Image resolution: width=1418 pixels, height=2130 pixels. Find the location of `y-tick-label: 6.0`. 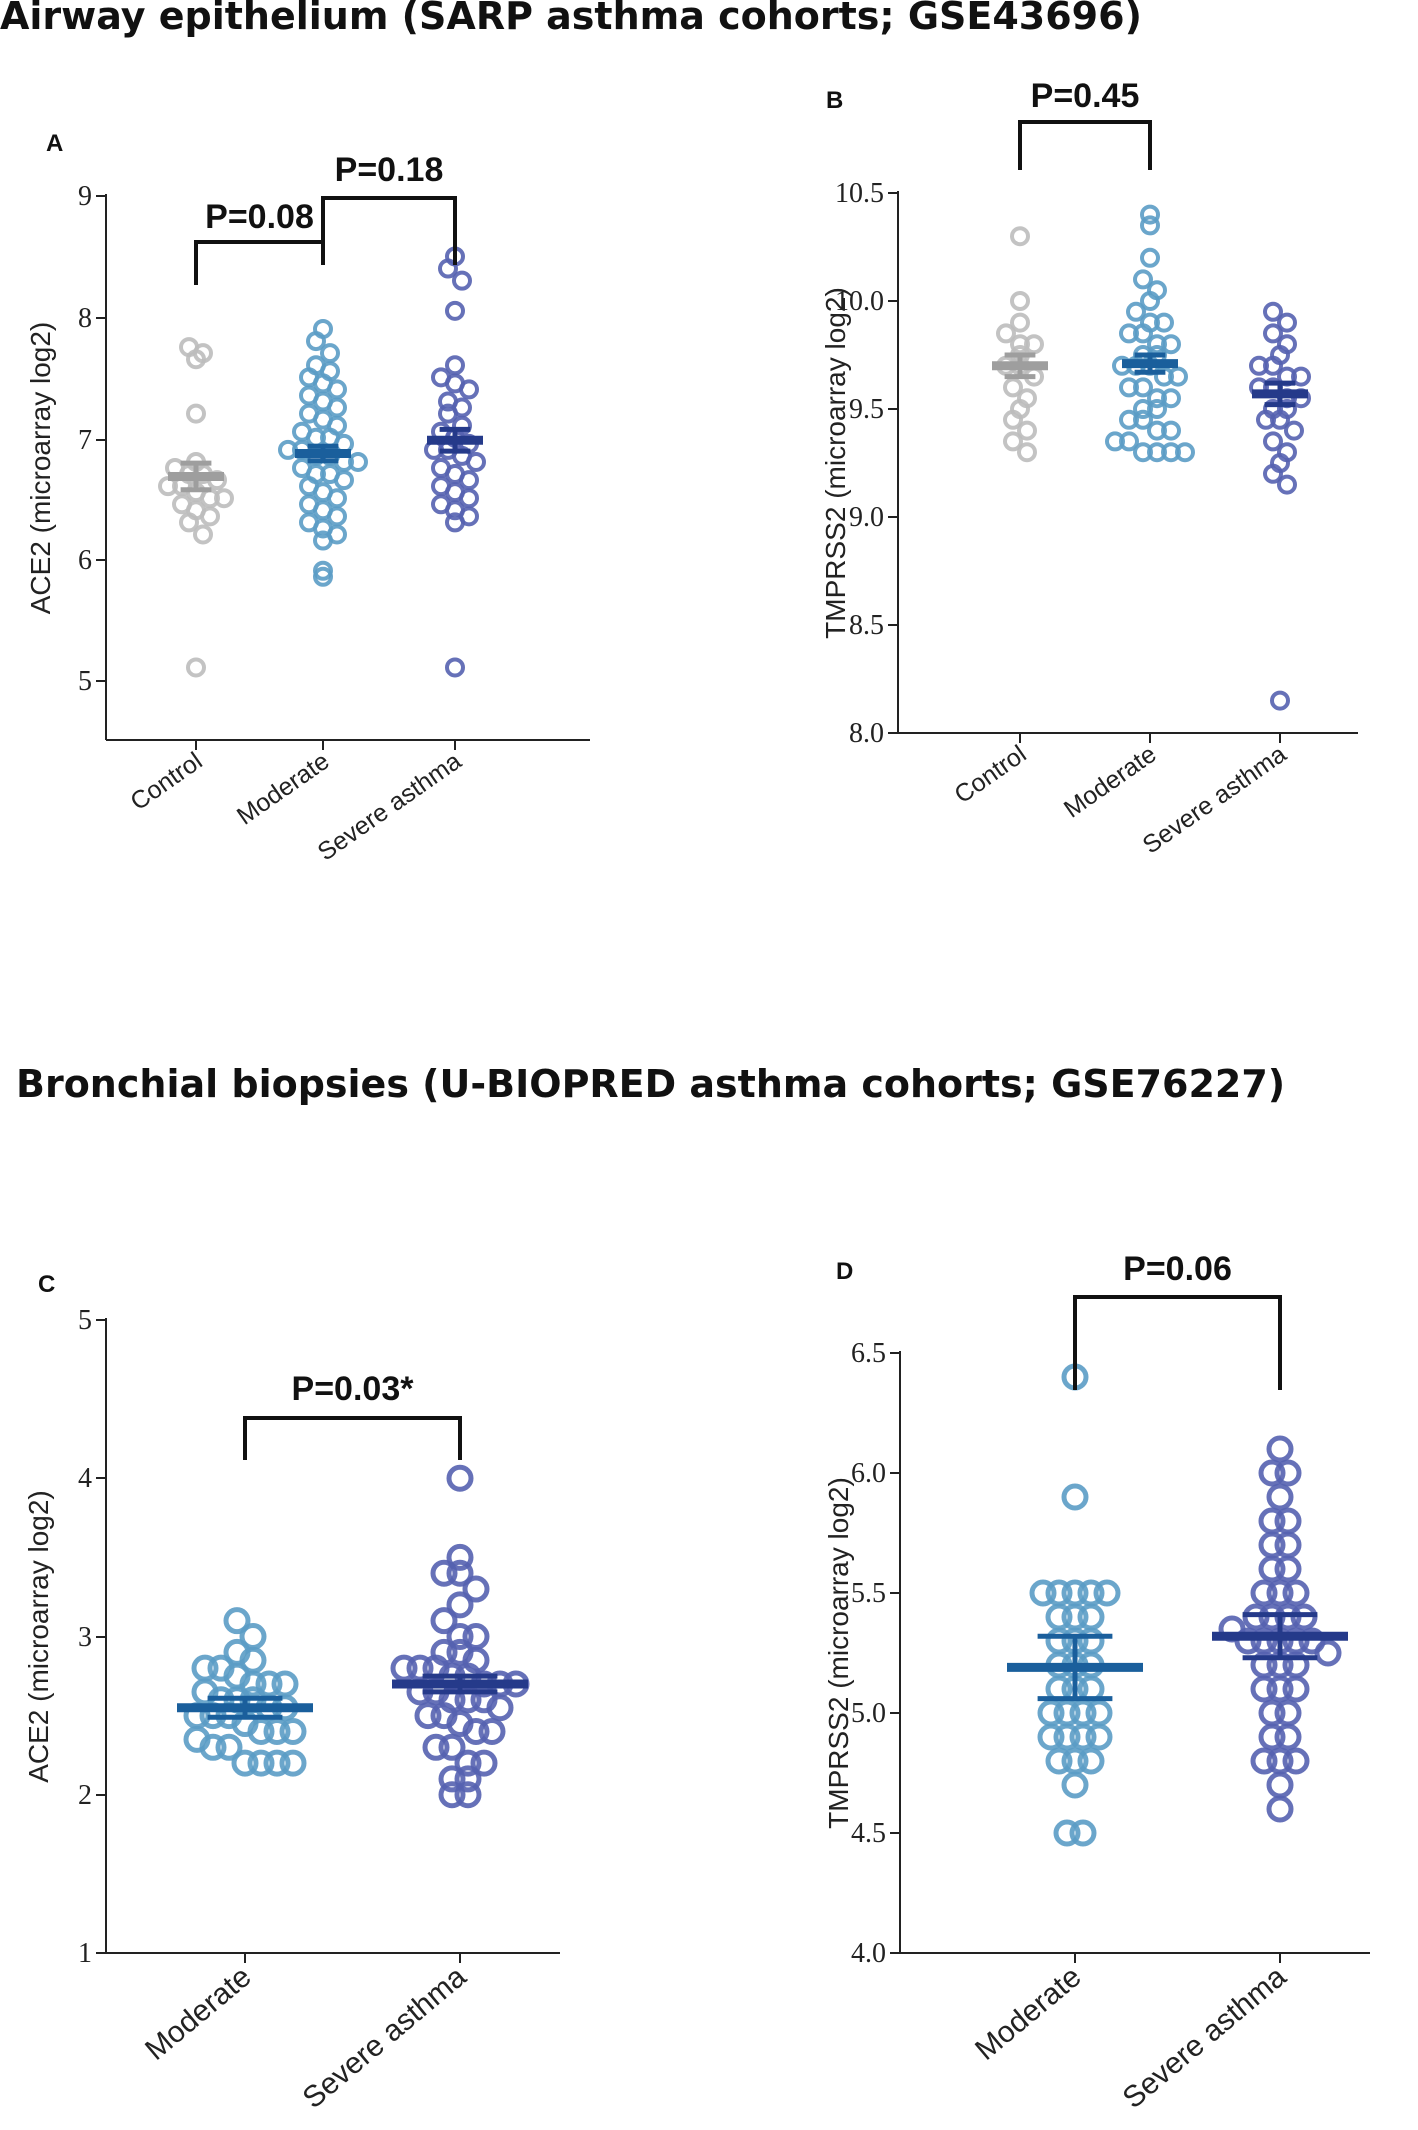

y-tick-label: 6.0 is located at coordinates (868, 1473).